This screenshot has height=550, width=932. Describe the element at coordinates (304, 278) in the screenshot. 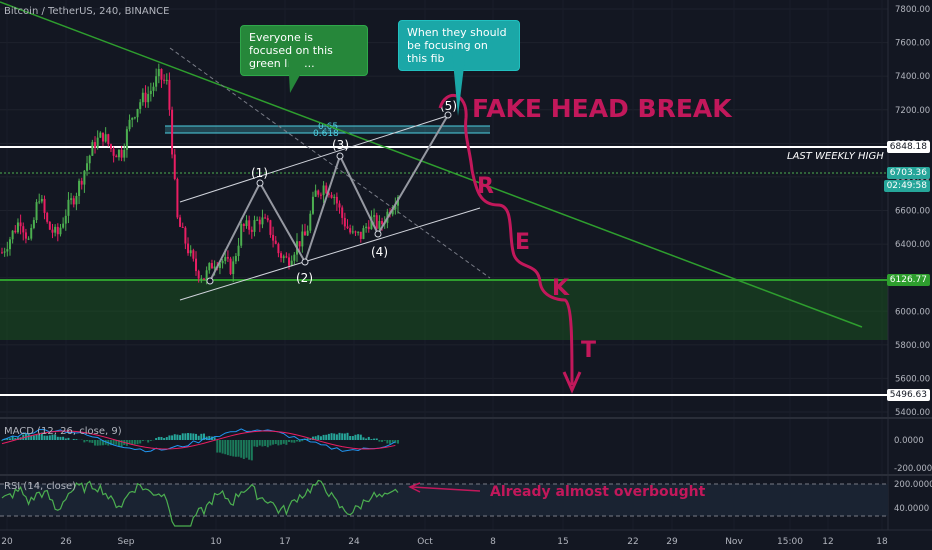

I see `wave-label-2: (2)` at that location.